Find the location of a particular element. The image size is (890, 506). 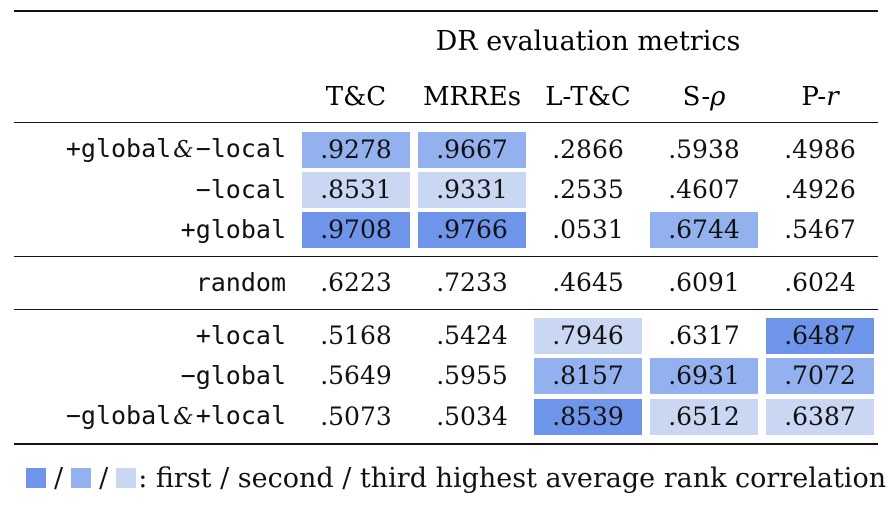

value-cell: .6387 is located at coordinates (820, 420).